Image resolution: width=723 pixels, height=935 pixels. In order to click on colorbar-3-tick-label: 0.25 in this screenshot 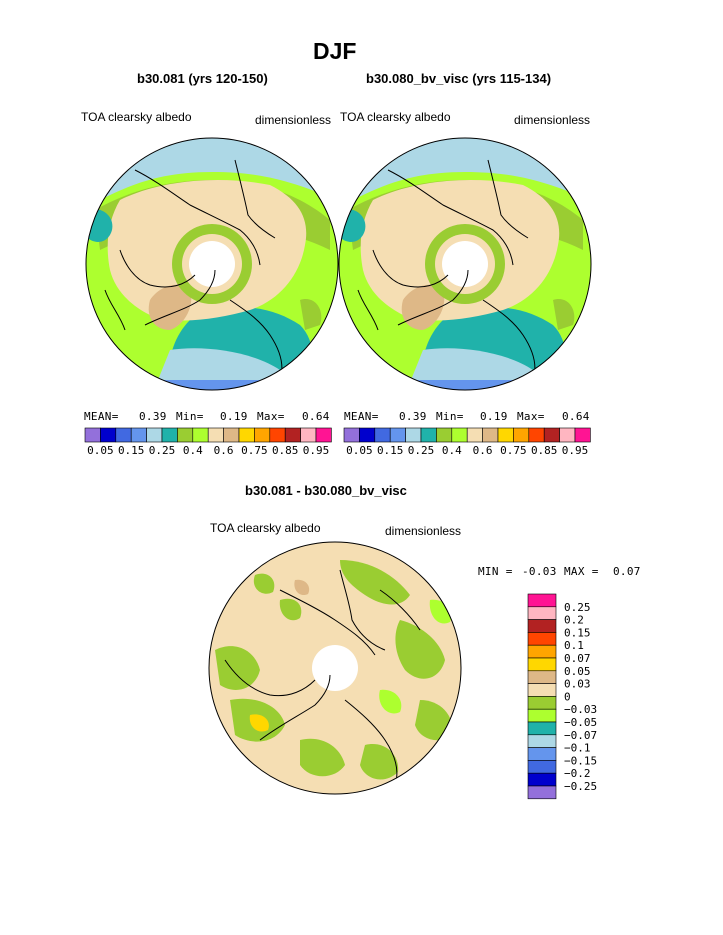, I will do `click(577, 607)`.